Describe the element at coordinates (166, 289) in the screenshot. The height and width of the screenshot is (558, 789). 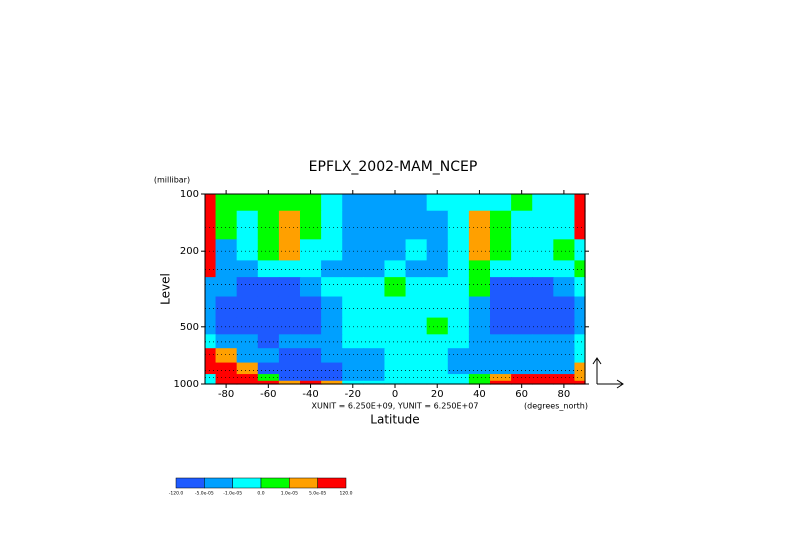
I see `y-axis-label: Level` at that location.